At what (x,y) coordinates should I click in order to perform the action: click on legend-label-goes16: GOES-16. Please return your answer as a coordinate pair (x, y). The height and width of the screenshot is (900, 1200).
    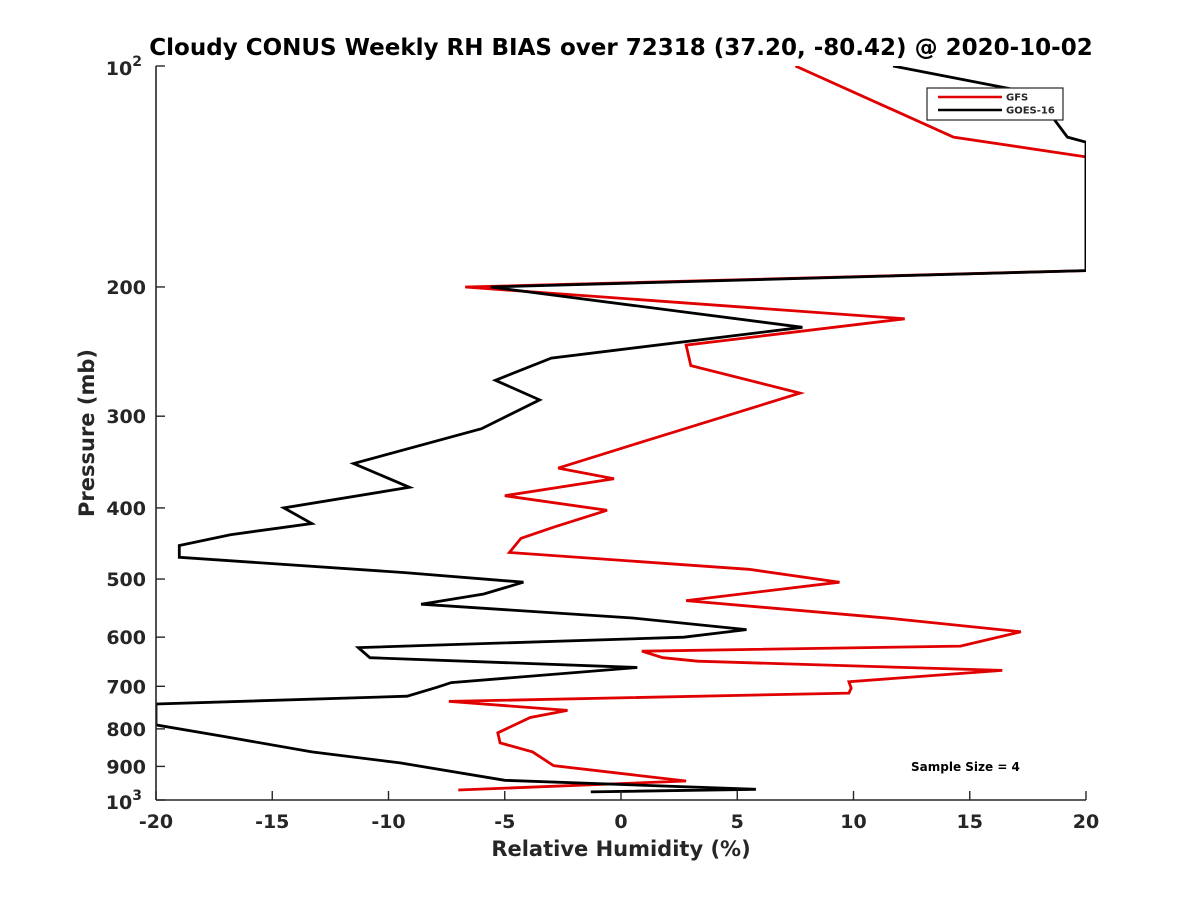
    Looking at the image, I should click on (1030, 111).